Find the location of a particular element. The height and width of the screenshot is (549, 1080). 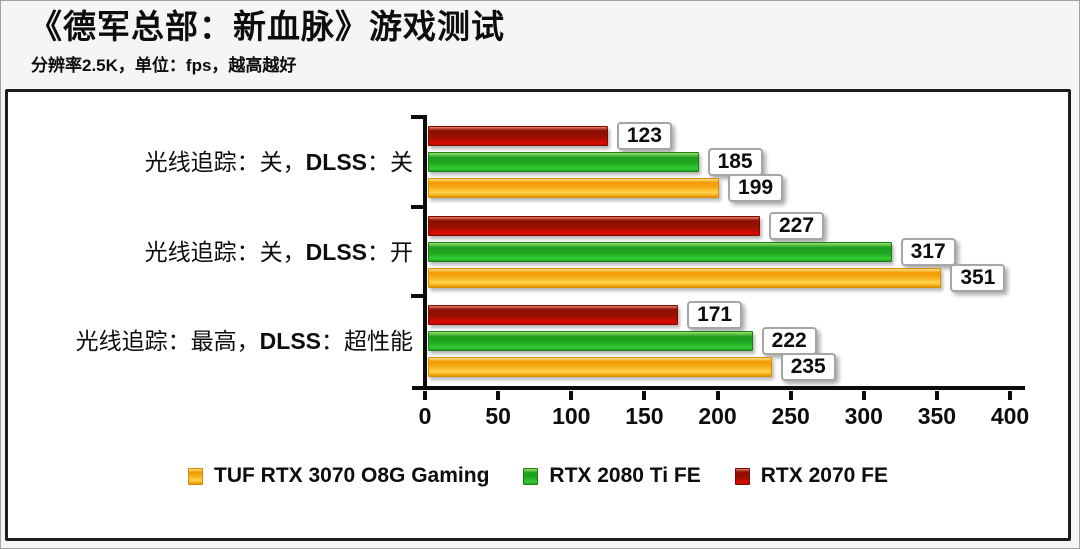

category-label-text: ：超性能 is located at coordinates (367, 342).